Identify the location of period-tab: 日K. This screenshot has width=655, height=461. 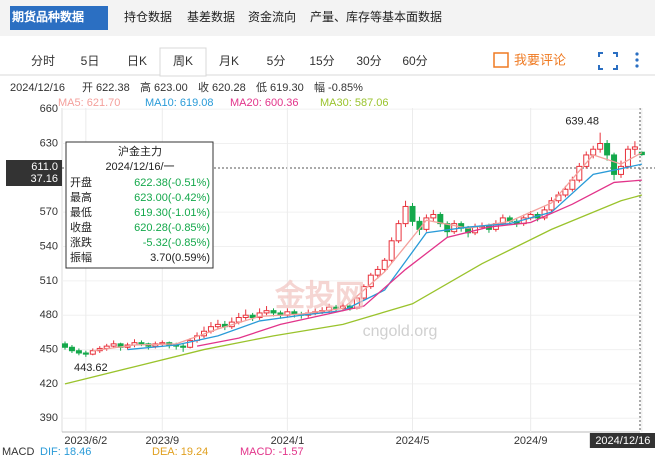
(137, 61).